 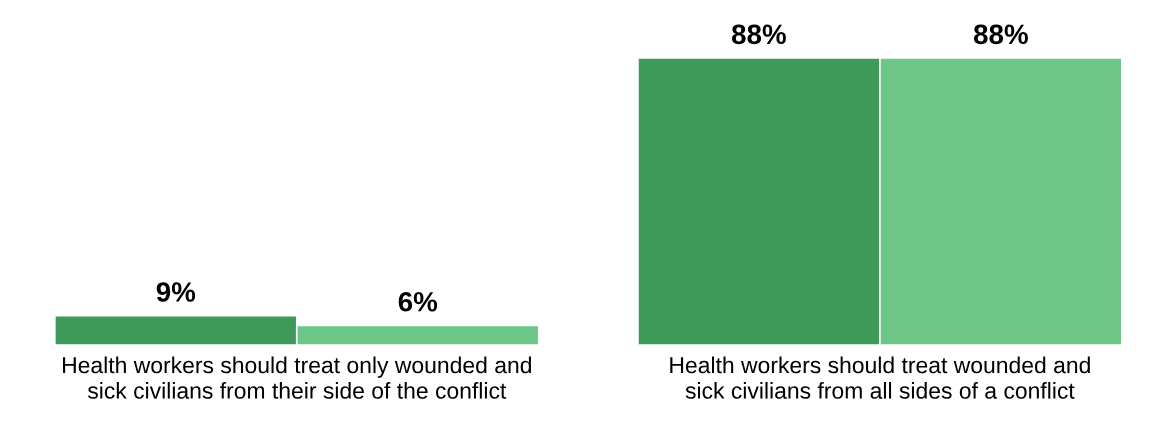 I want to click on x-tick-label: Health workers should treat wounded and sick civilians from all sides of a conflict, so click(x=880, y=377).